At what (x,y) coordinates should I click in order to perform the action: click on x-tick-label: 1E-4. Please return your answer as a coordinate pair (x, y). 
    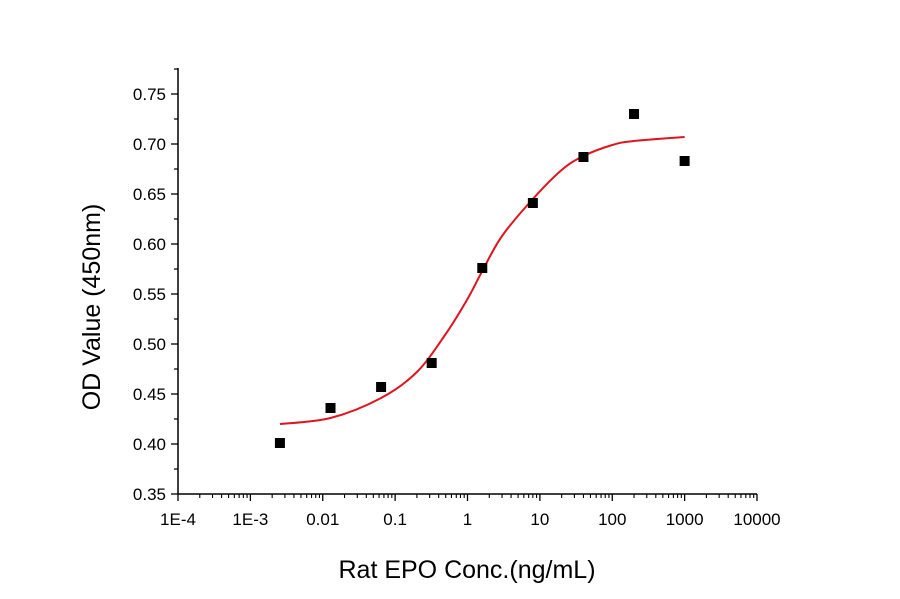
    Looking at the image, I should click on (178, 519).